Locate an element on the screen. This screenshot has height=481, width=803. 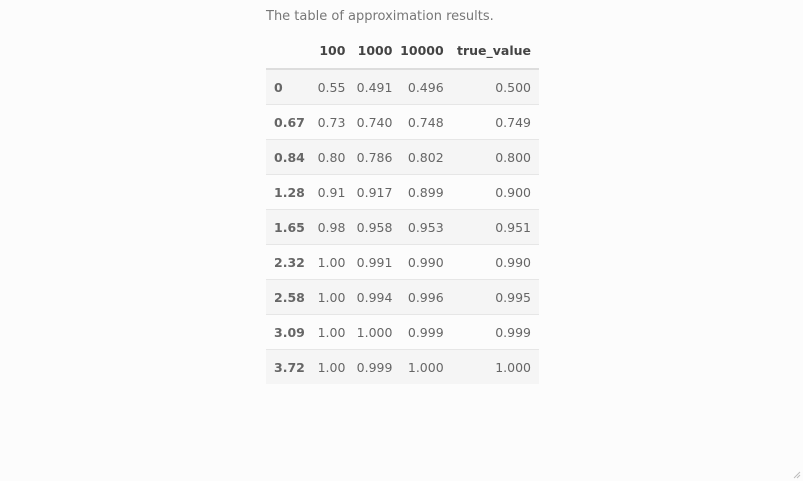
cell-1000: 0.917 is located at coordinates (369, 192).